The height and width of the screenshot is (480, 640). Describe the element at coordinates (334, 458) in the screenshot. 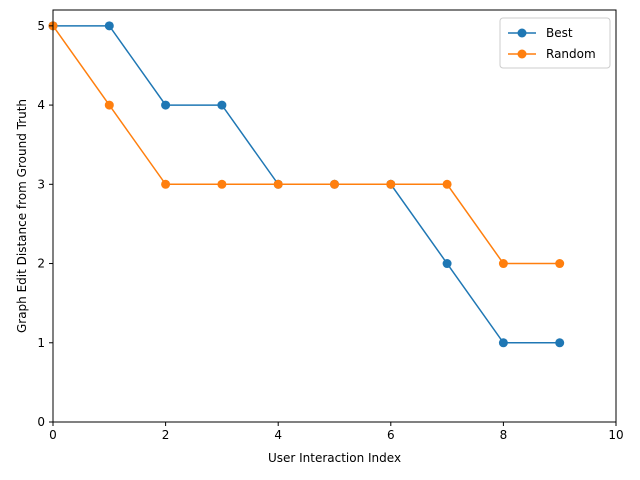

I see `x-axis-label: User Interaction Index` at that location.